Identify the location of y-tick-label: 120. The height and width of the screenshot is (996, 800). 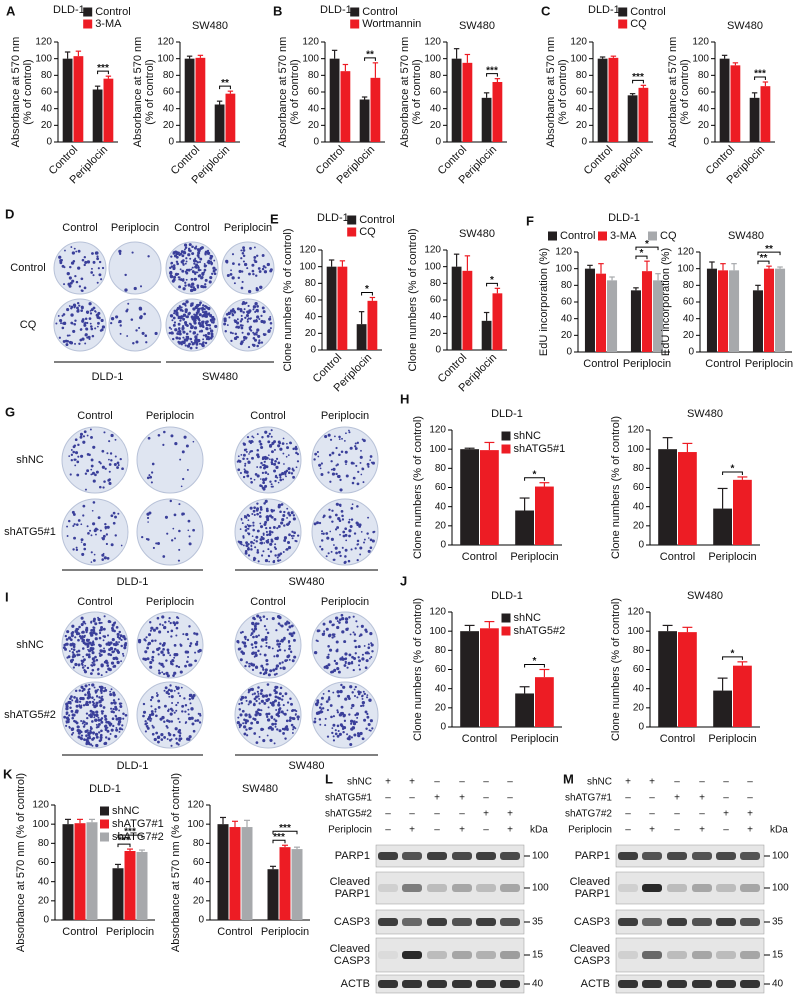
(578, 42).